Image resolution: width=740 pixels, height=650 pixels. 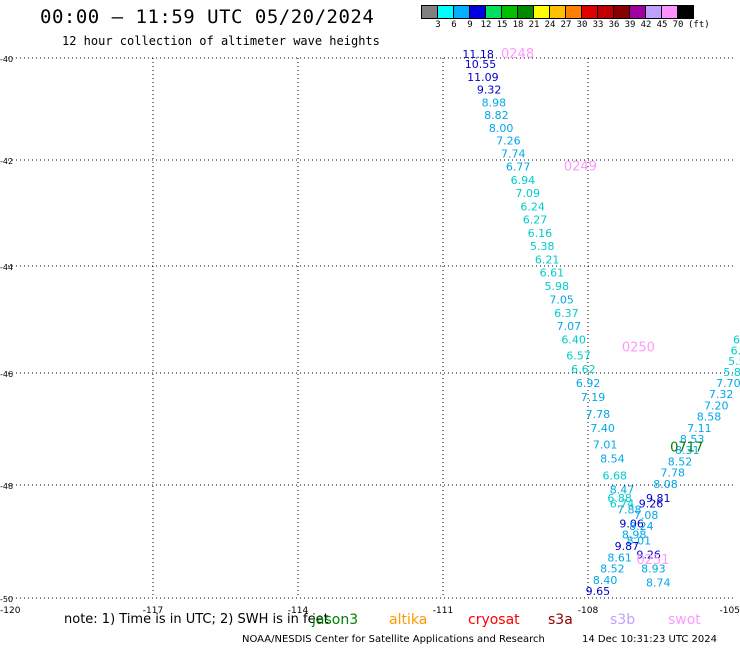 I want to click on wave-height-value: 6.24, so click(x=532, y=206).